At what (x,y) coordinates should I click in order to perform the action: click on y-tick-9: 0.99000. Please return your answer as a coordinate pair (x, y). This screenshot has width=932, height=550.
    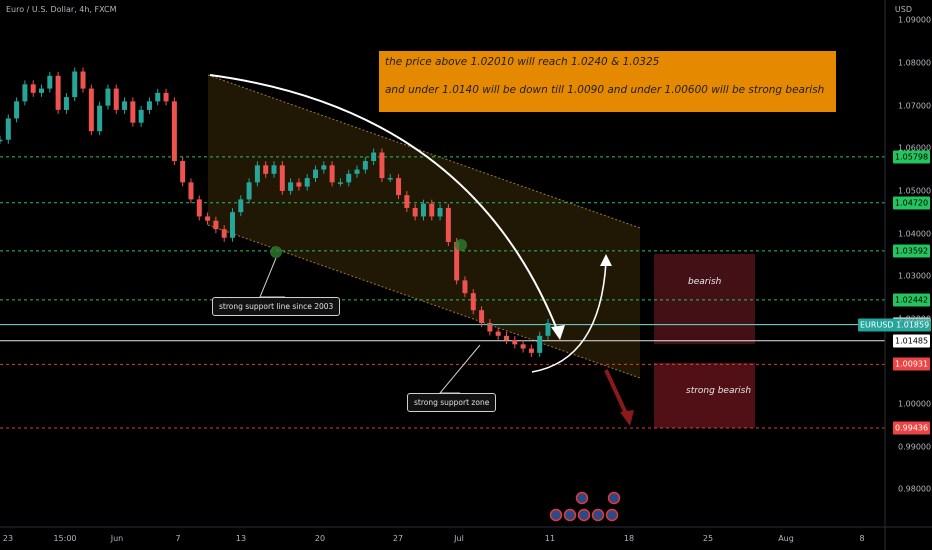
    Looking at the image, I should click on (915, 447).